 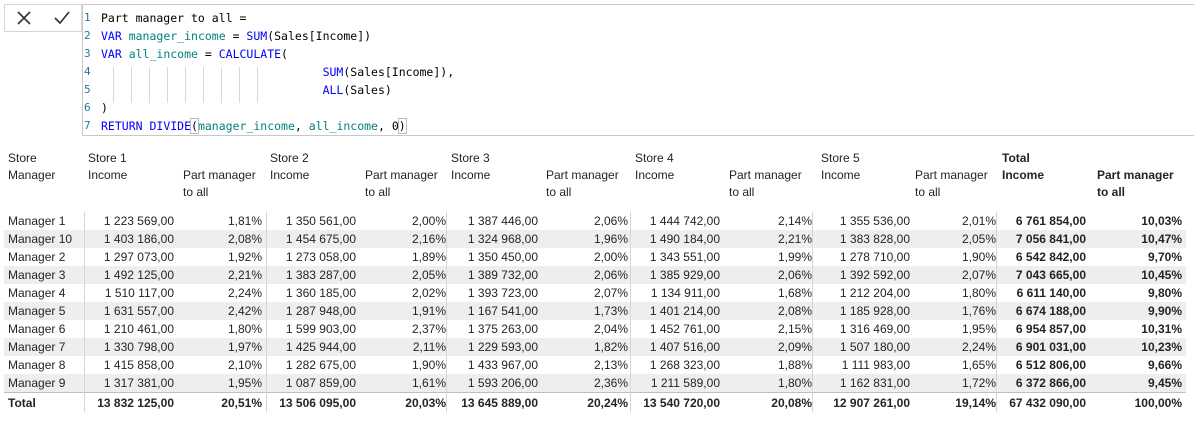 I want to click on income-cell: 1 282 675,00, so click(x=320, y=365).